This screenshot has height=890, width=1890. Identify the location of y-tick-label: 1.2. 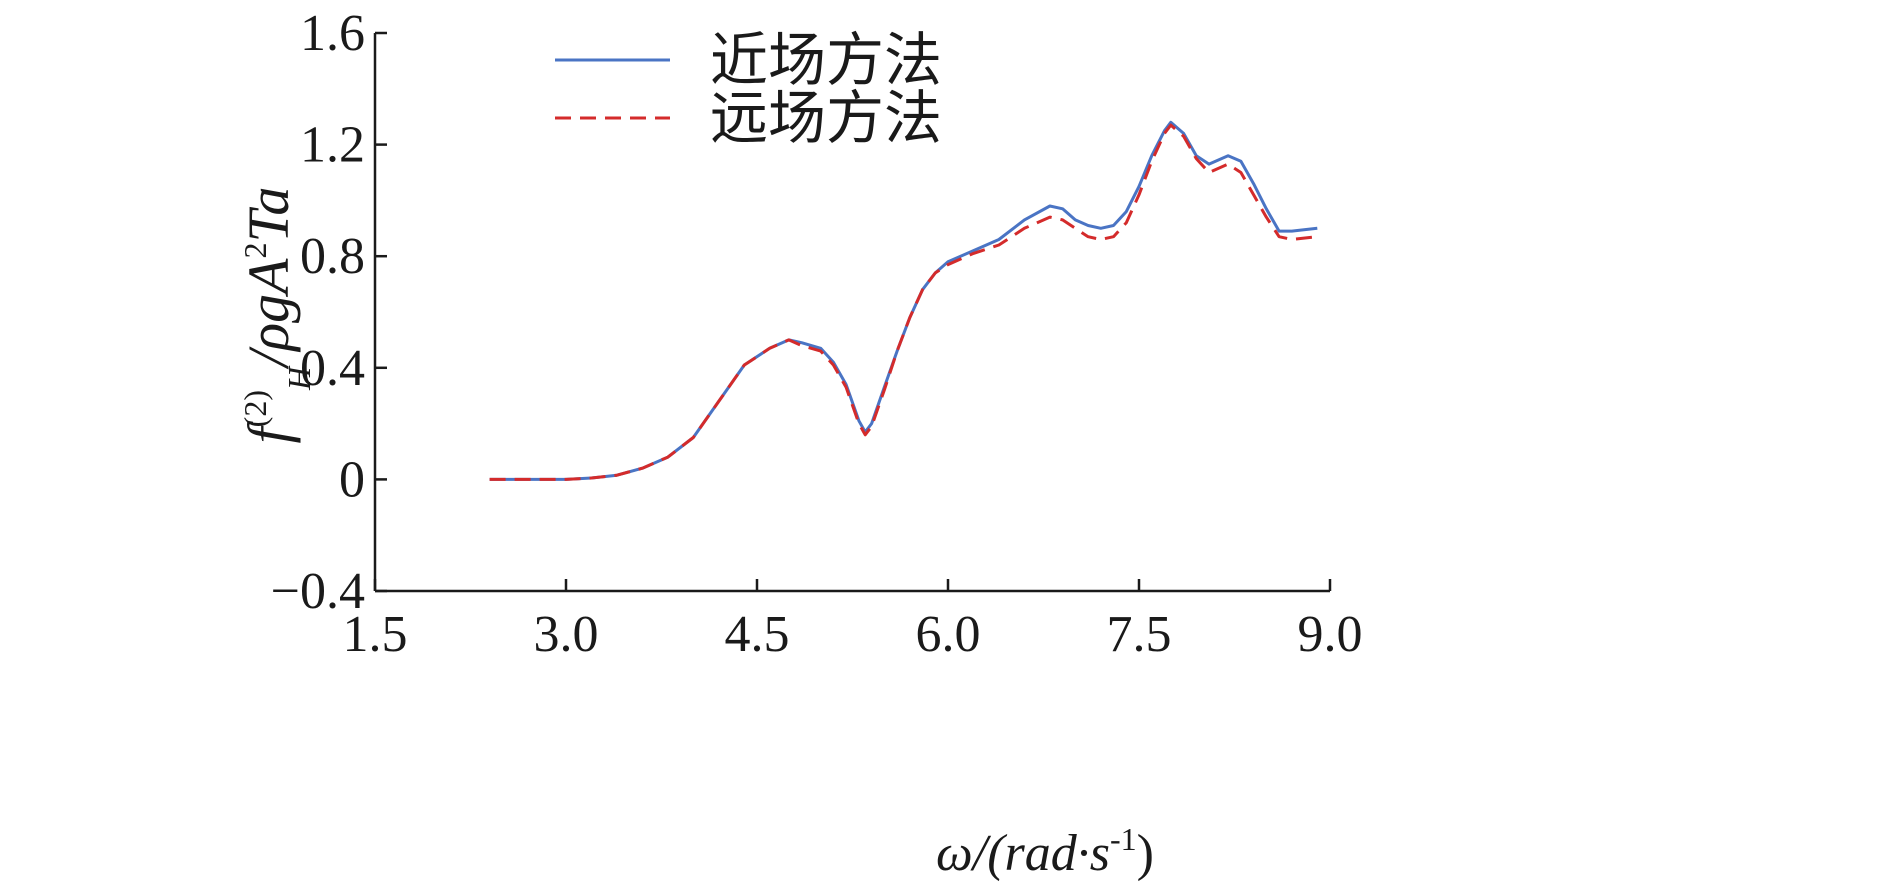
(332, 145).